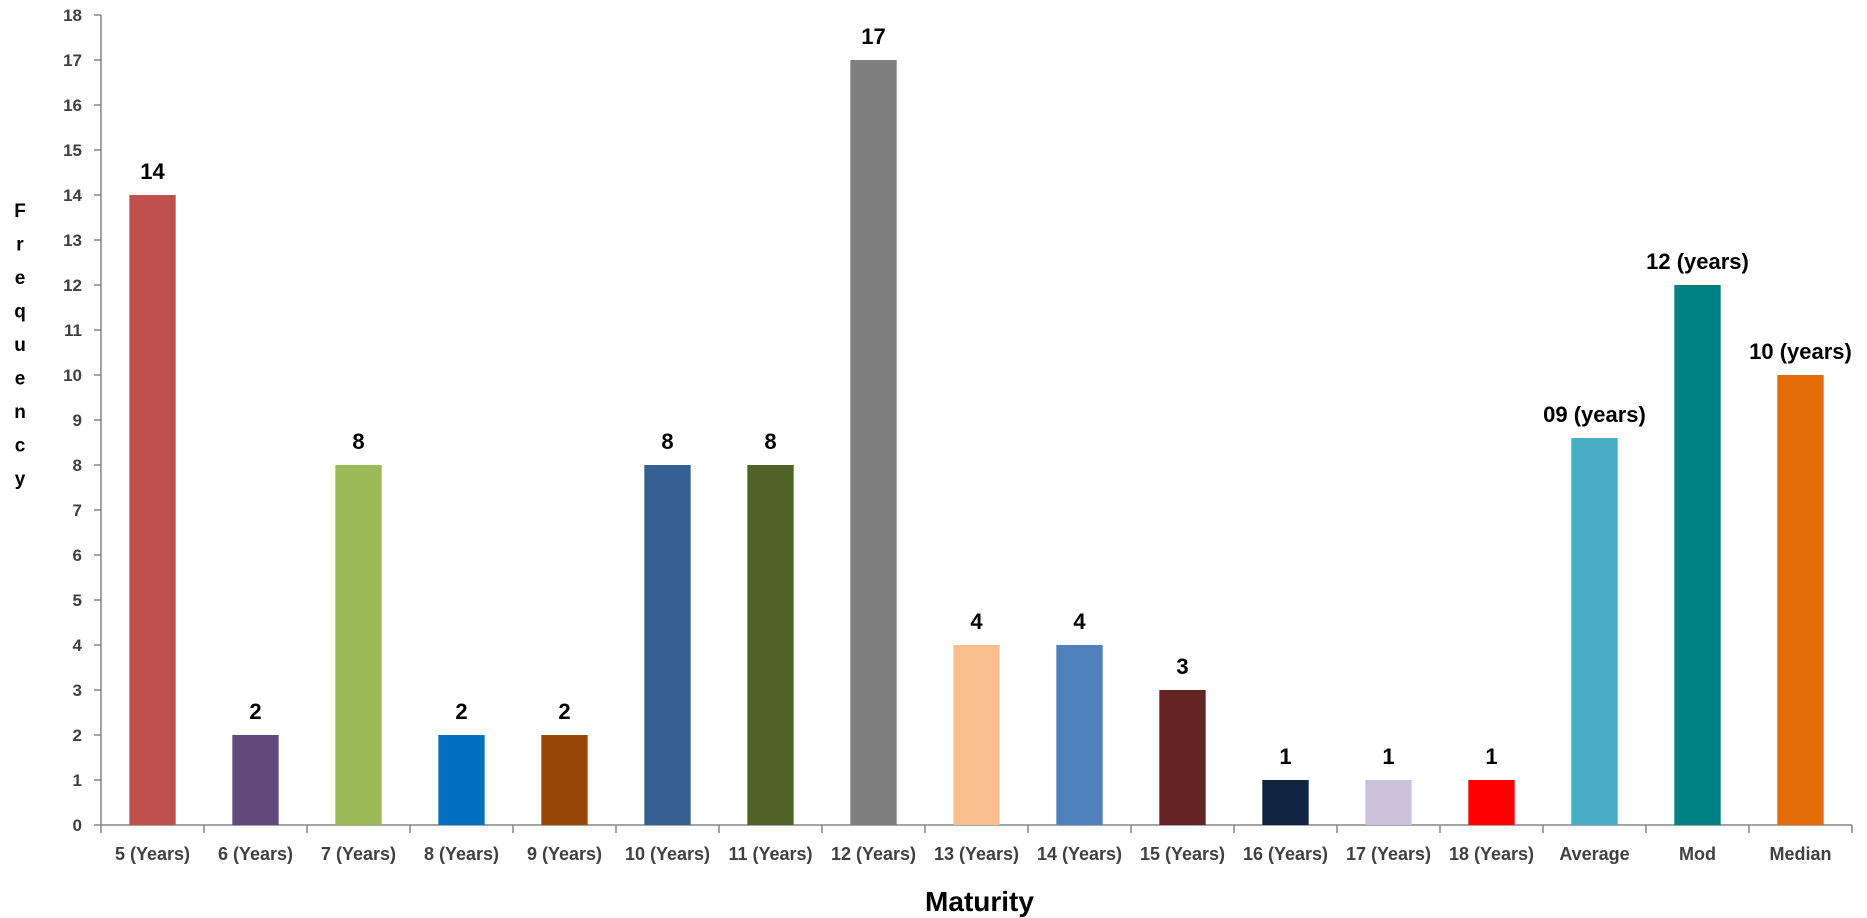  Describe the element at coordinates (77, 690) in the screenshot. I see `y-tick-label: 3` at that location.